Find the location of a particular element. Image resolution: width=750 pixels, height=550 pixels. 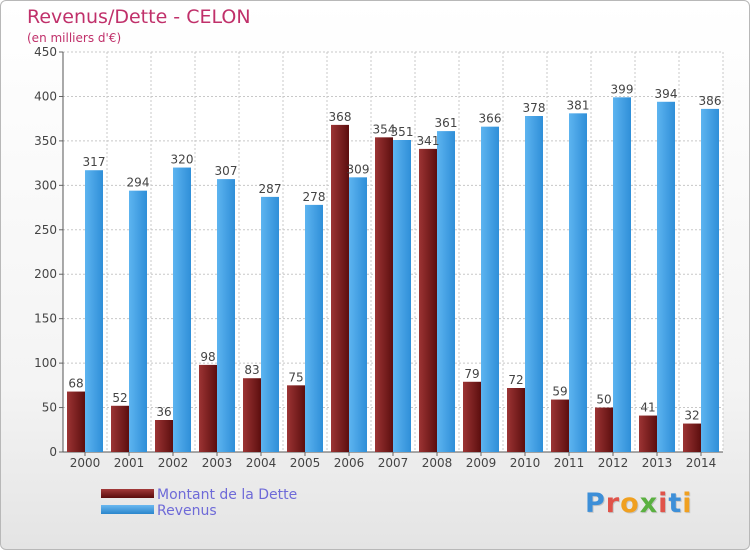

data-label-revenus: 317 is located at coordinates (94, 162).